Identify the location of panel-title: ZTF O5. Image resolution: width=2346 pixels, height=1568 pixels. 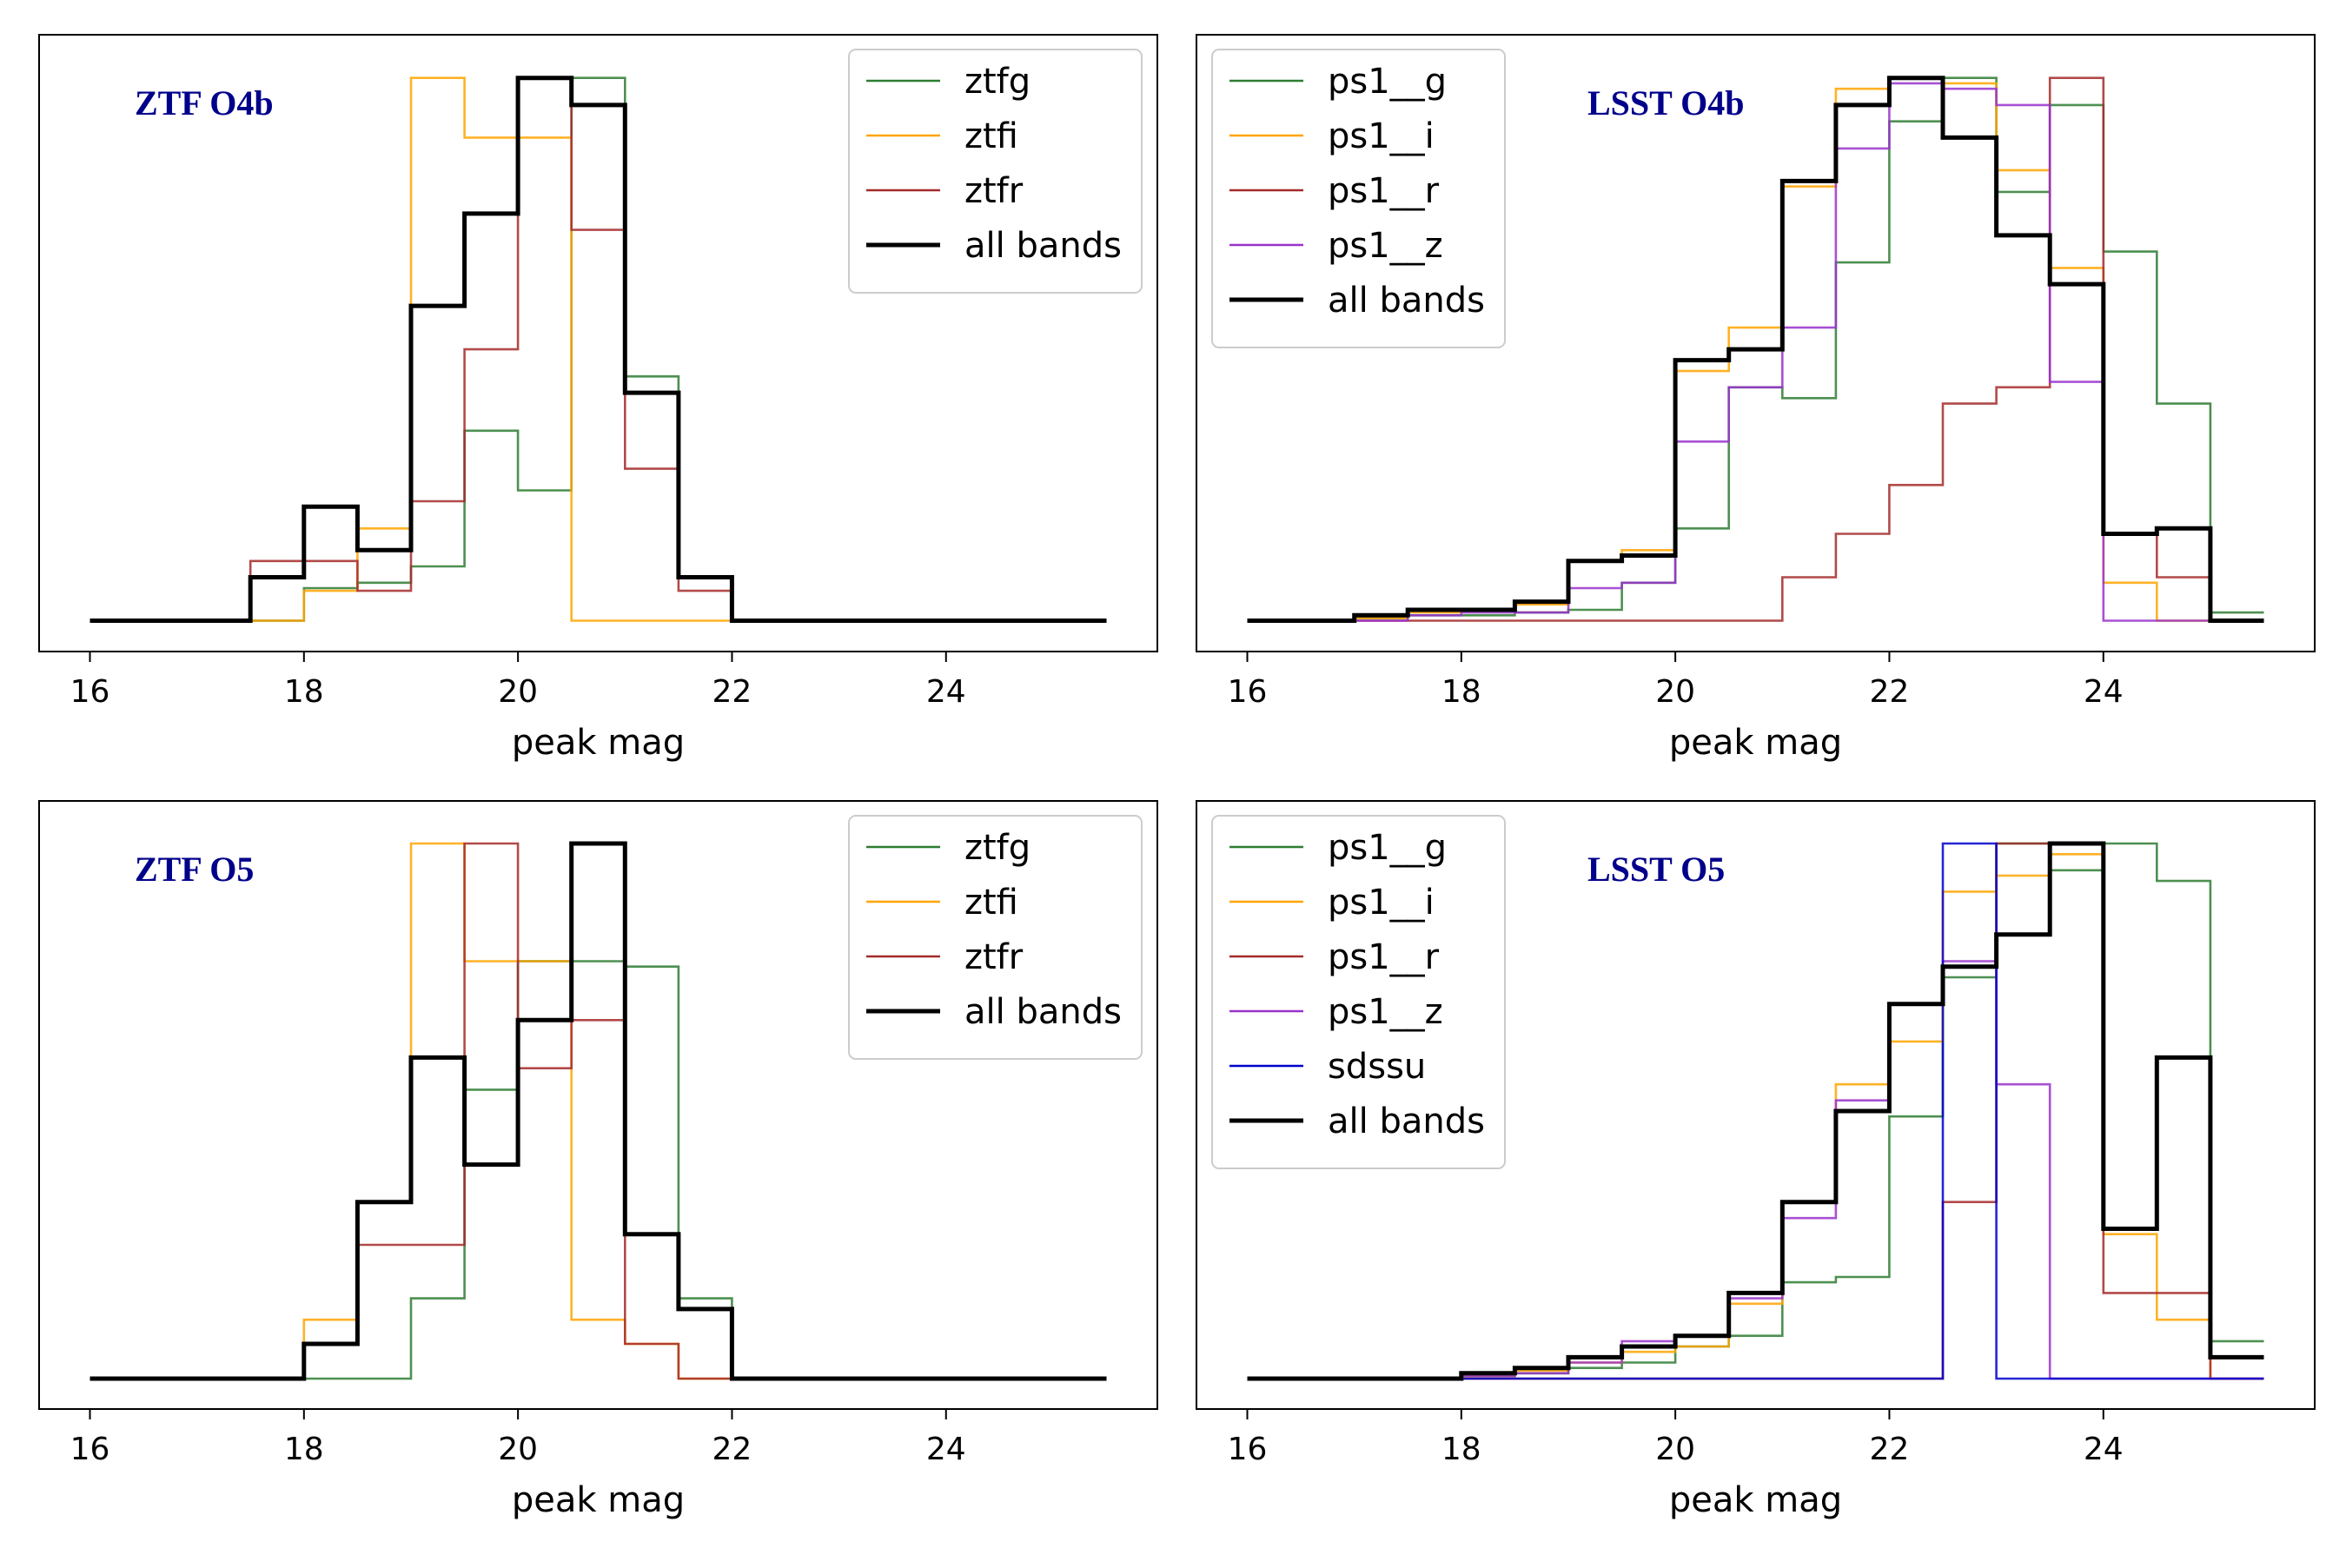
(195, 869).